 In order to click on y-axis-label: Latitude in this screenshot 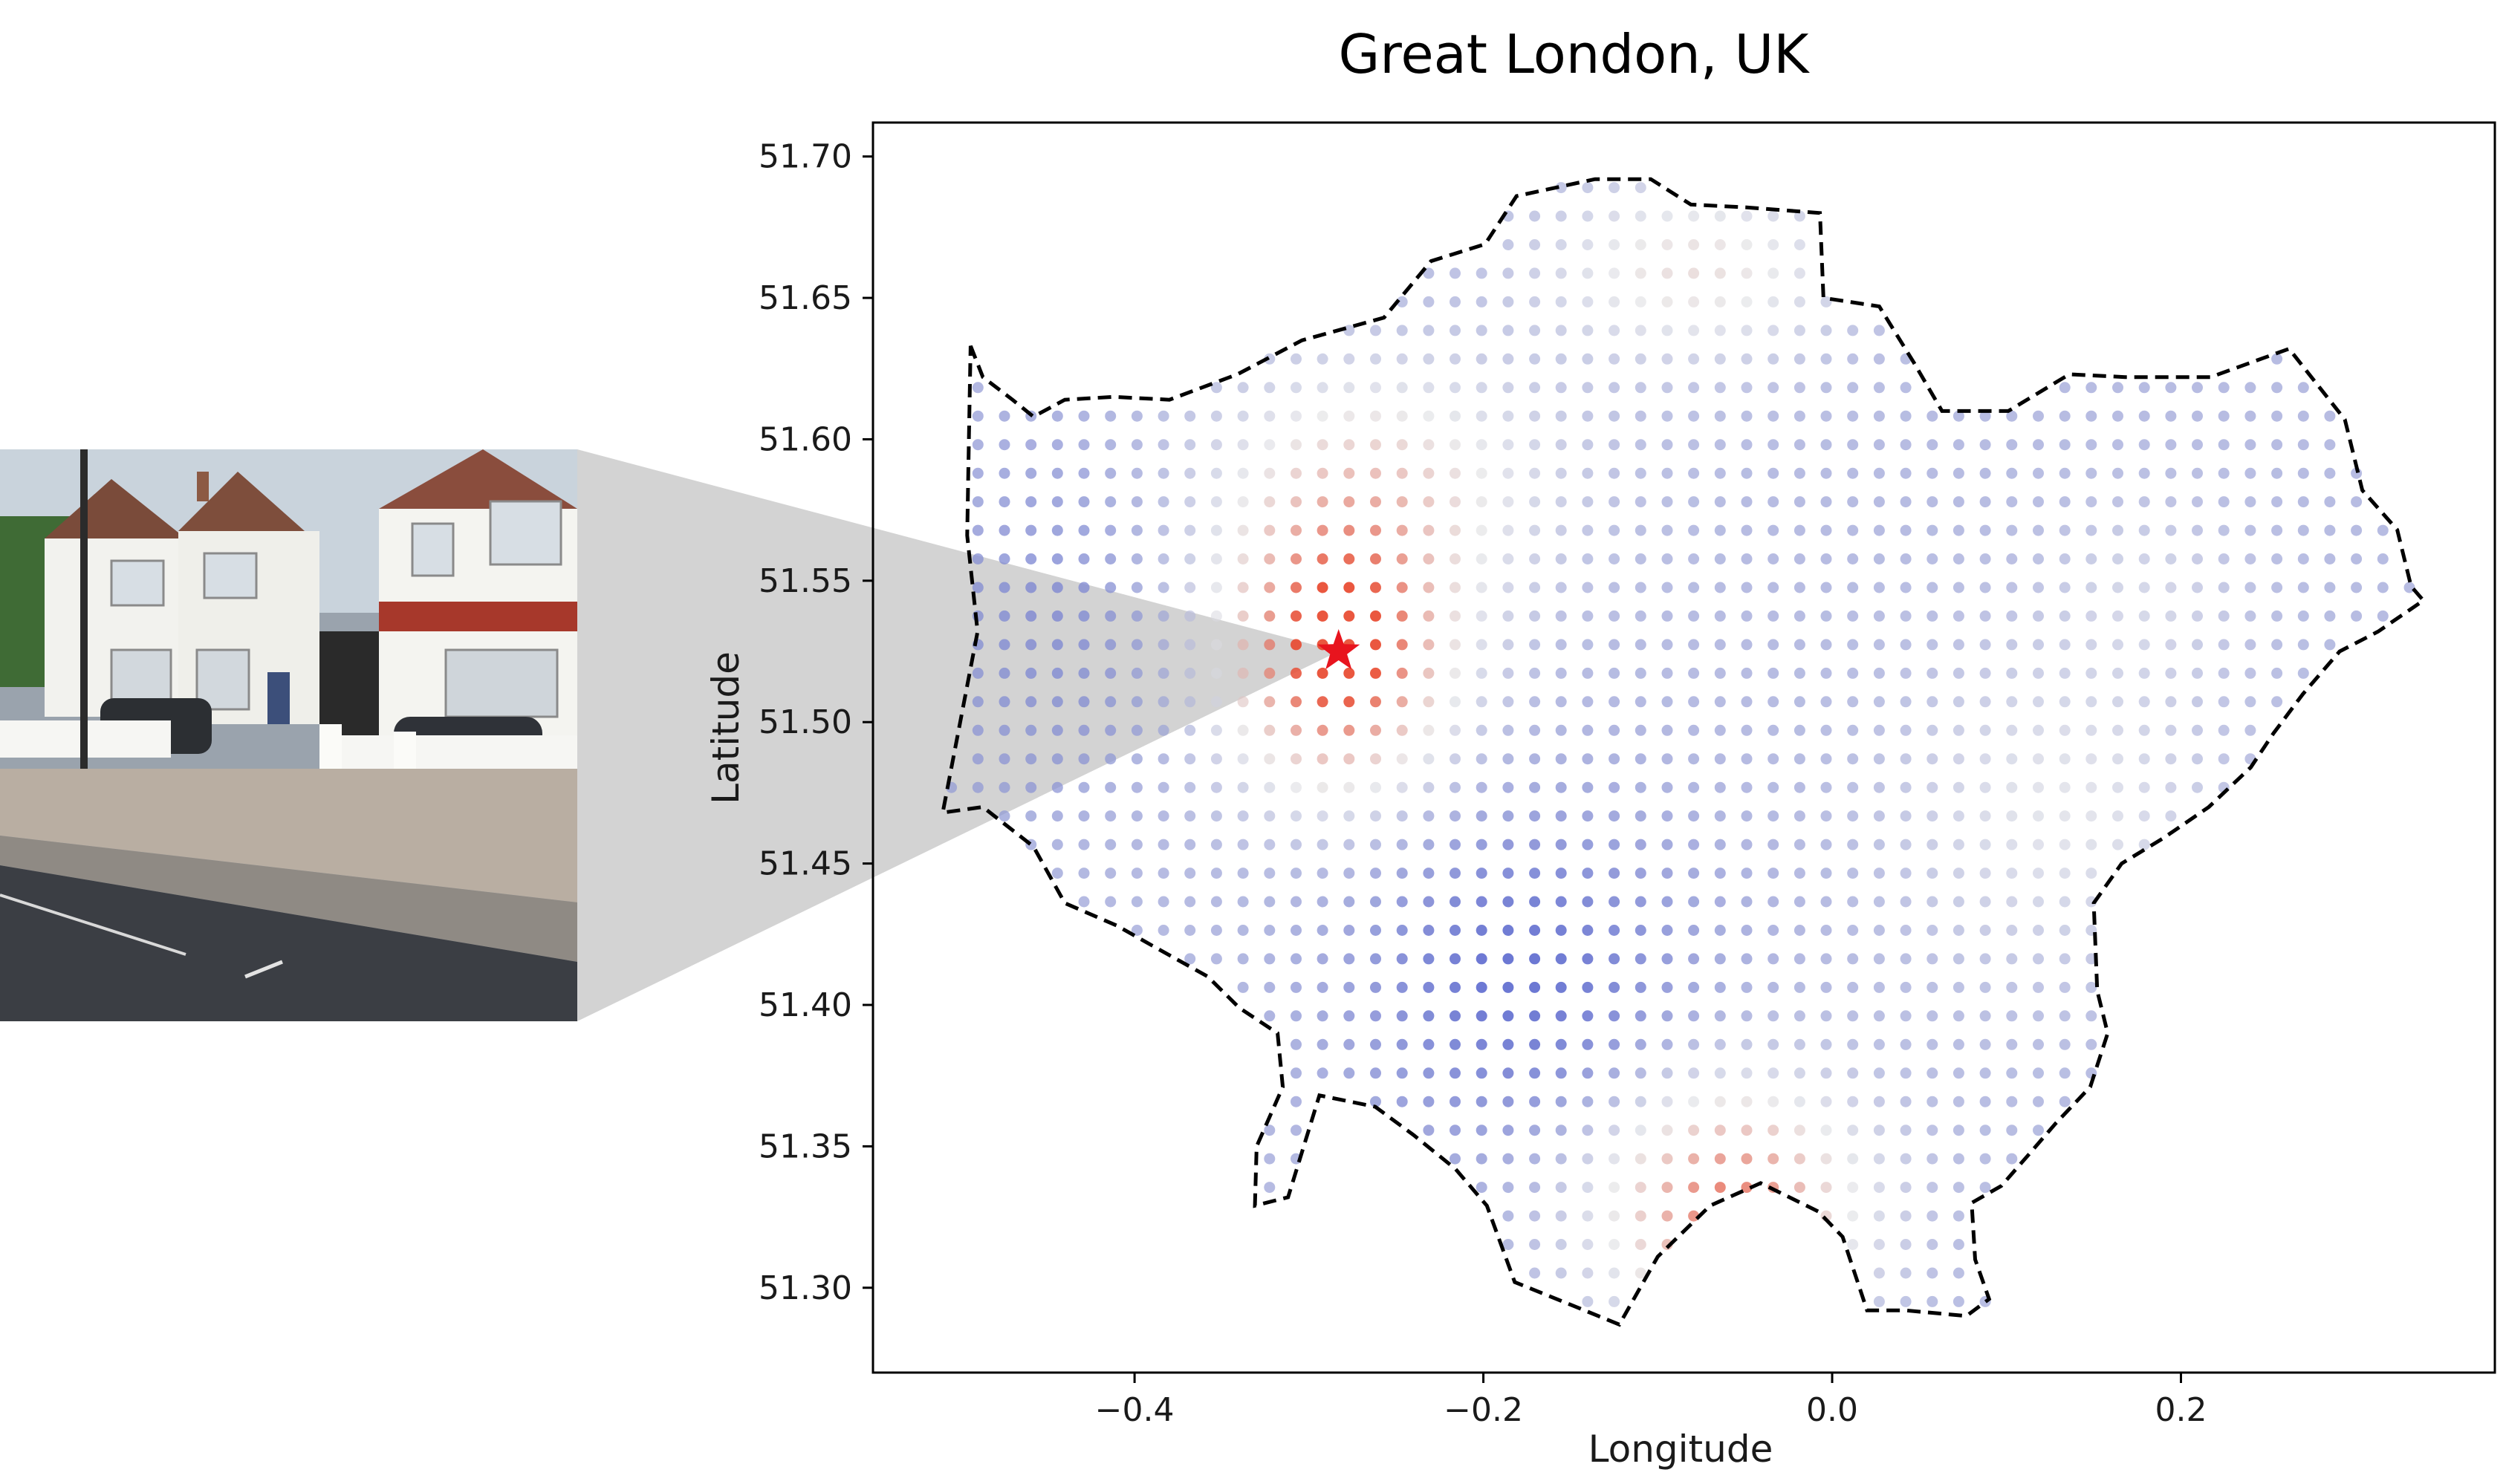, I will do `click(725, 728)`.